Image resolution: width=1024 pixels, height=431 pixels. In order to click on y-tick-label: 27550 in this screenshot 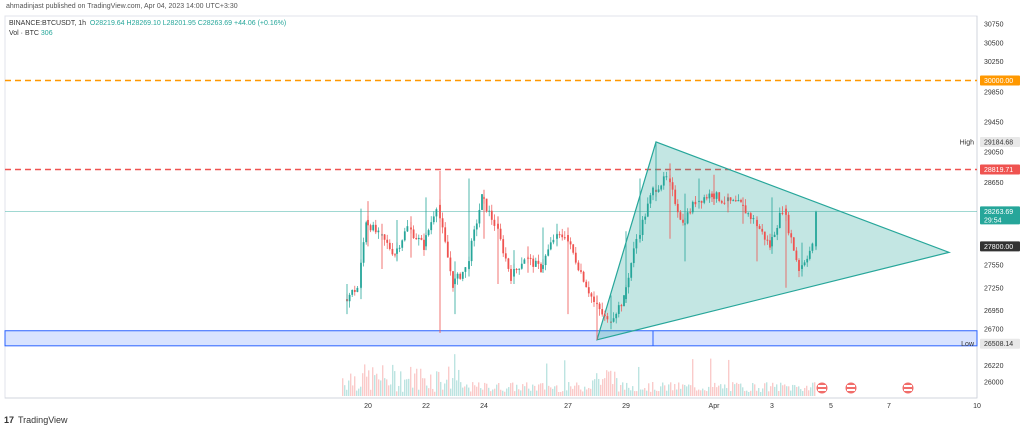, I will do `click(994, 266)`.